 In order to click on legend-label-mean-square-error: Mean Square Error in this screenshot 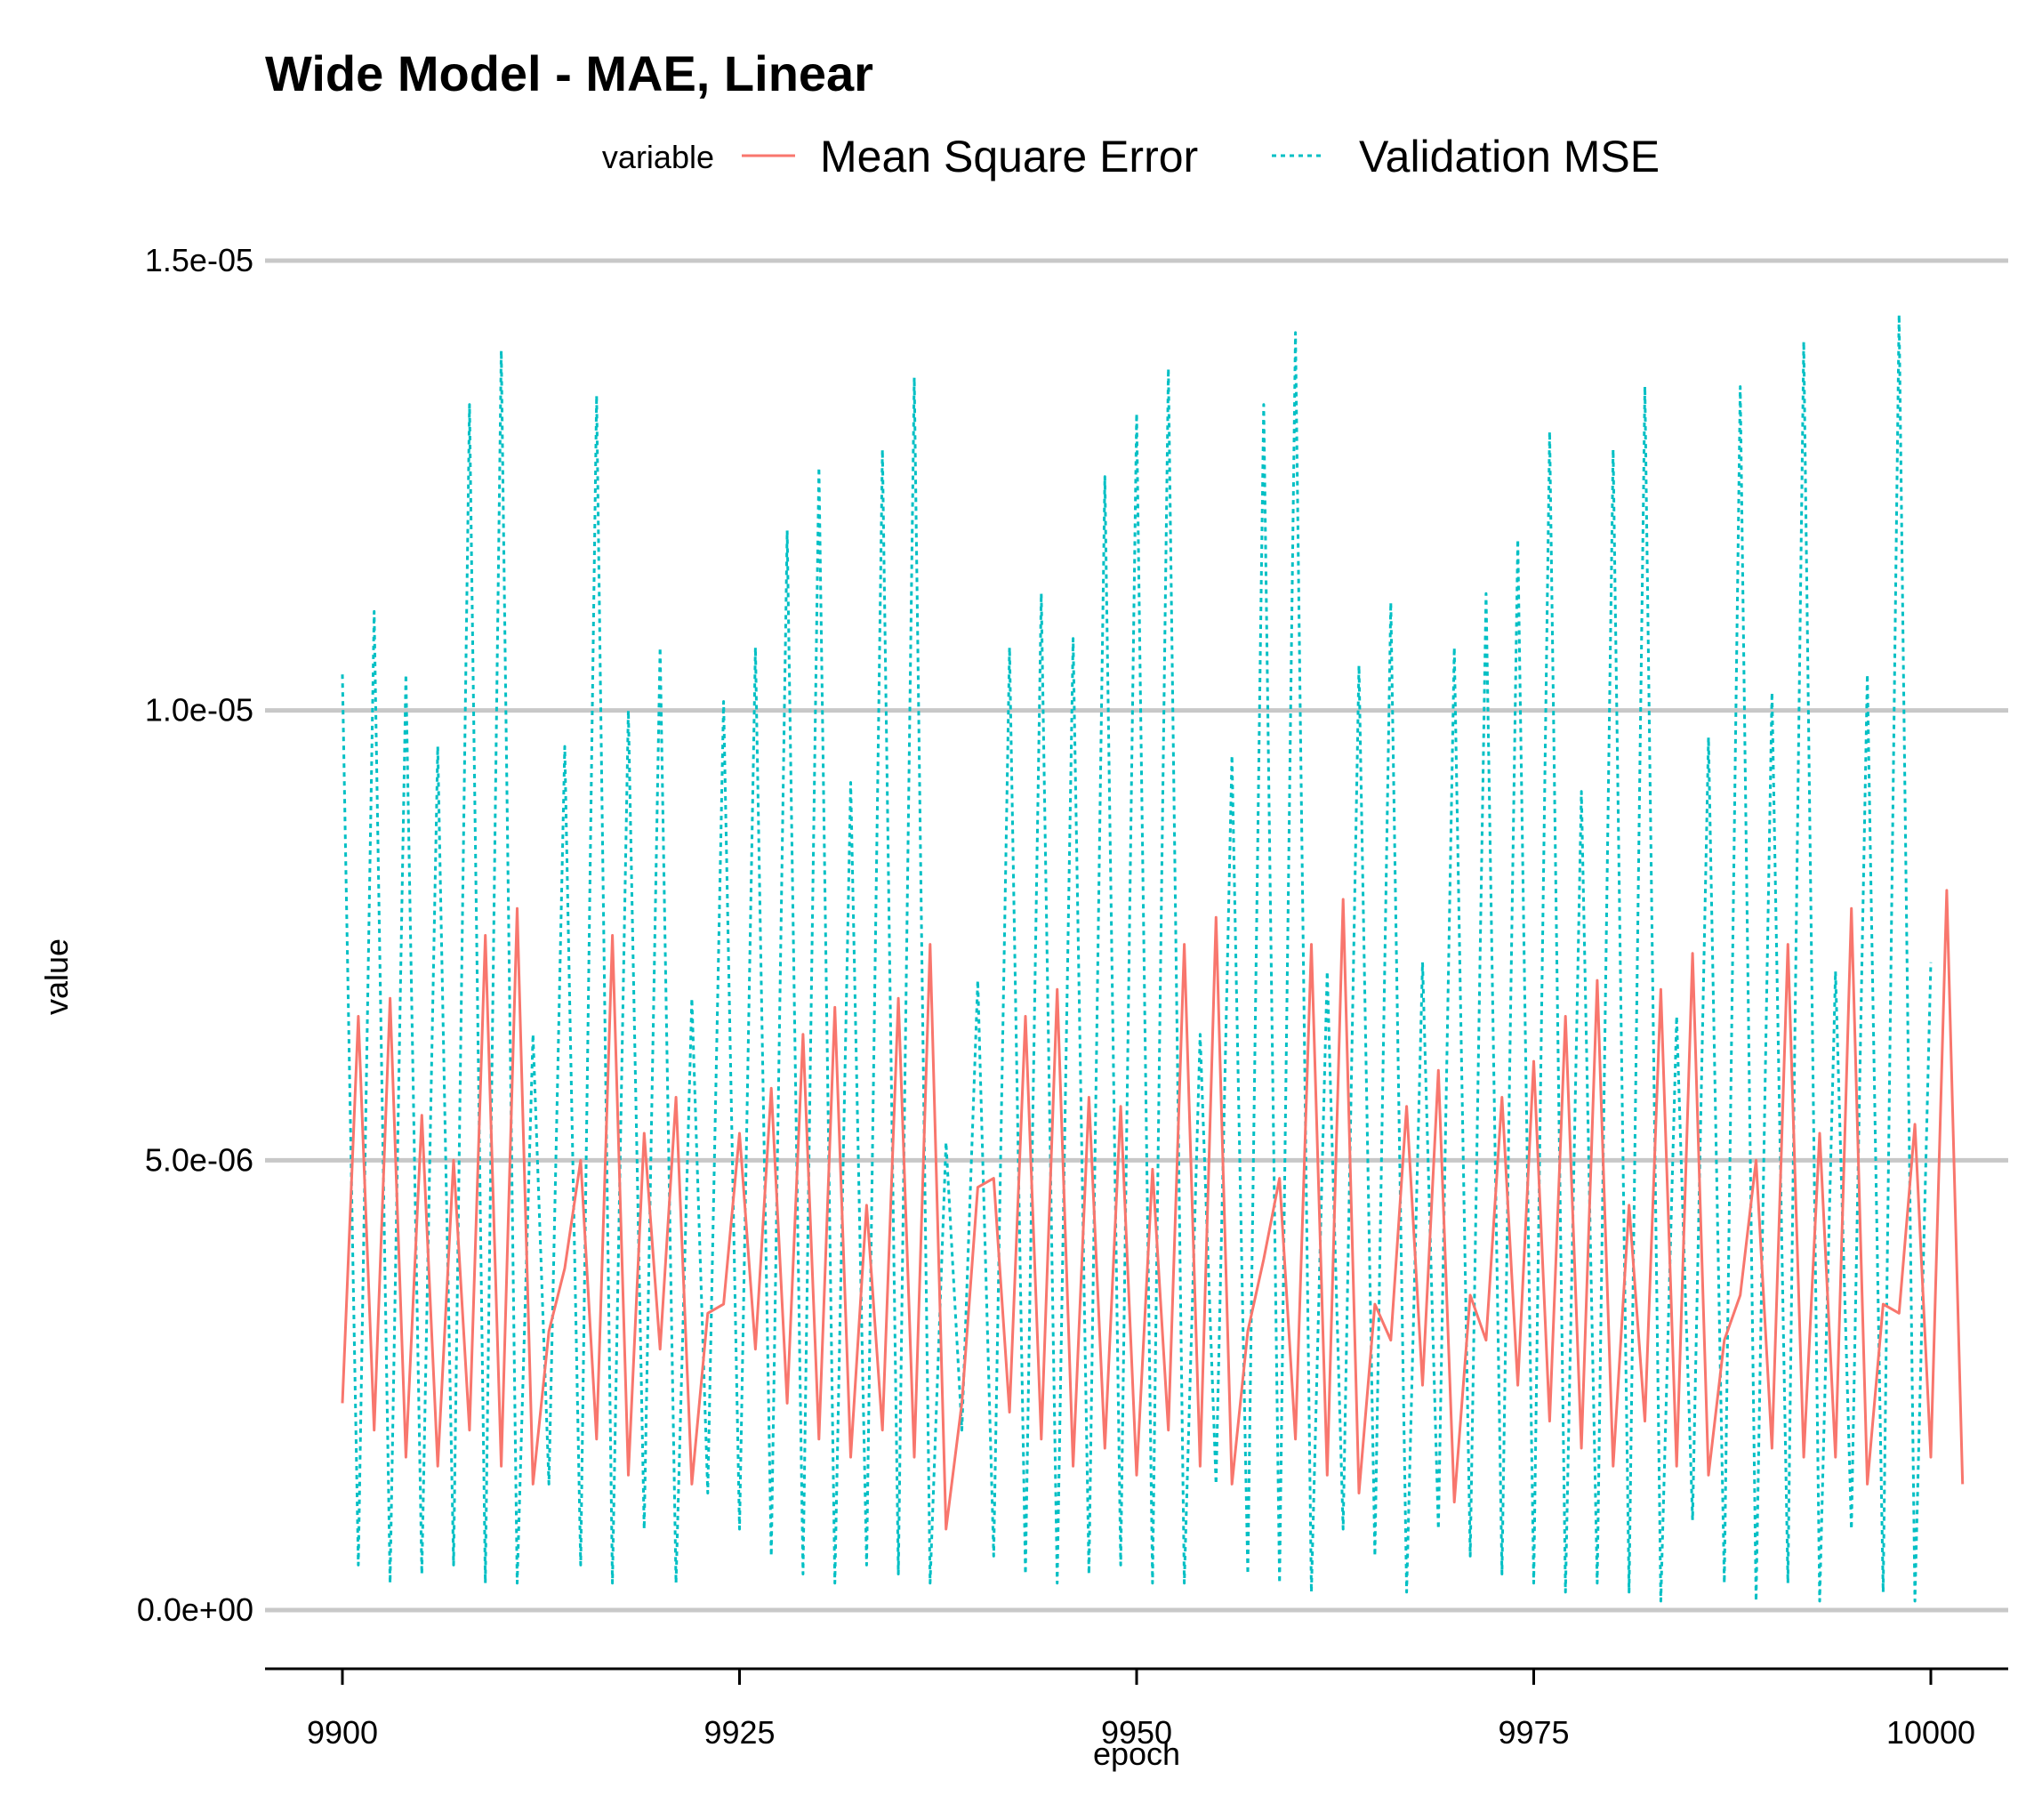, I will do `click(1009, 156)`.